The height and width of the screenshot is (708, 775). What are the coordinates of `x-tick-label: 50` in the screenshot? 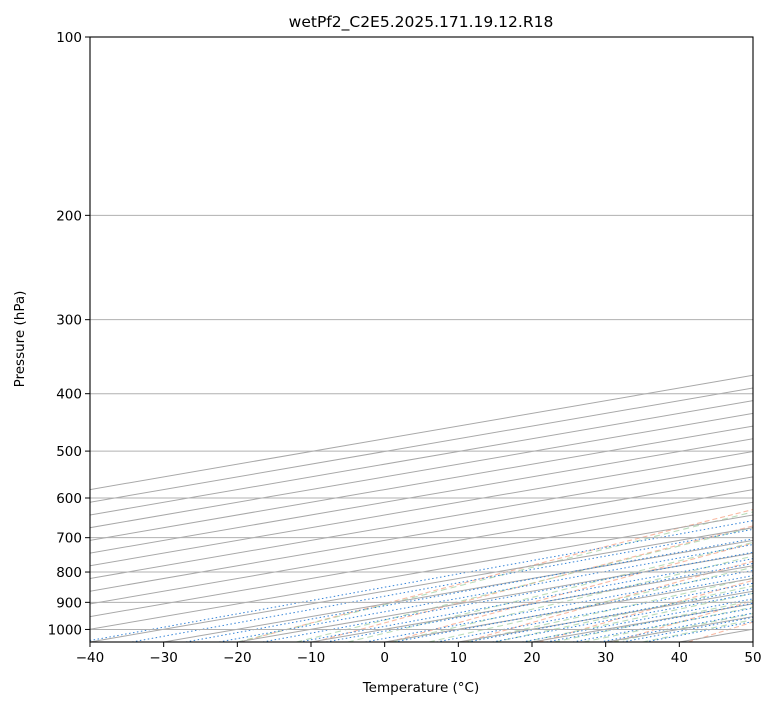 It's located at (752, 658).